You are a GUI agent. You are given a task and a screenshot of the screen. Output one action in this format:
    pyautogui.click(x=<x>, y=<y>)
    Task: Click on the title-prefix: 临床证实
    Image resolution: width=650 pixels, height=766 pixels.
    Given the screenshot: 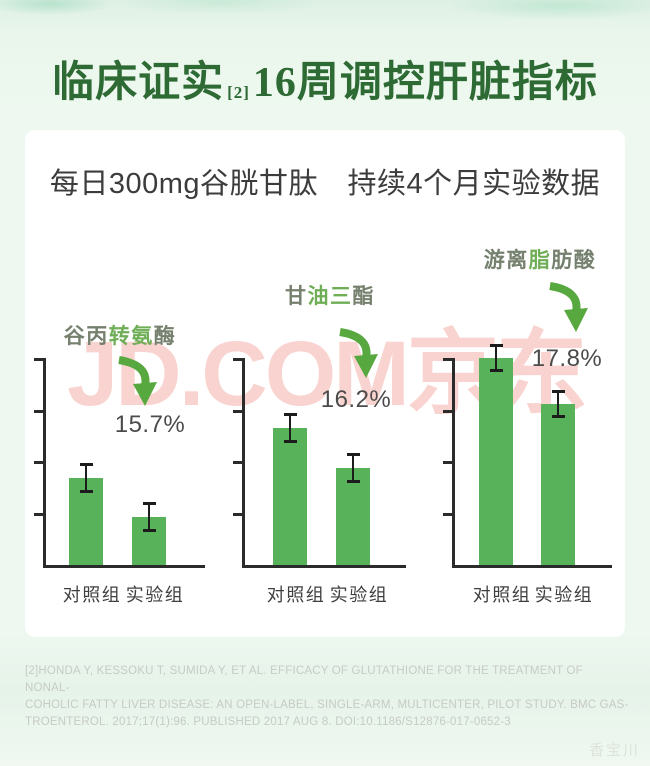 What is the action you would take?
    pyautogui.click(x=138, y=83)
    